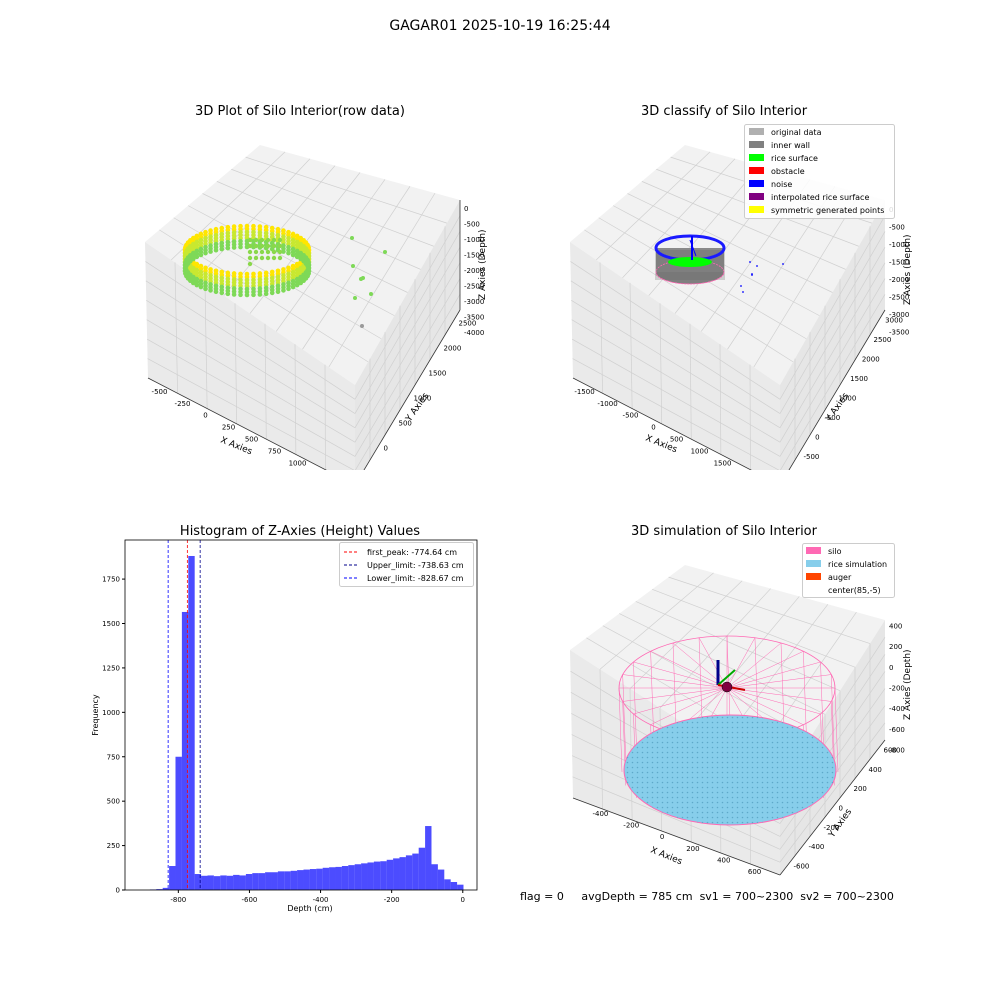  What do you see at coordinates (730, 770) in the screenshot?
I see `simulation-rice-surface` at bounding box center [730, 770].